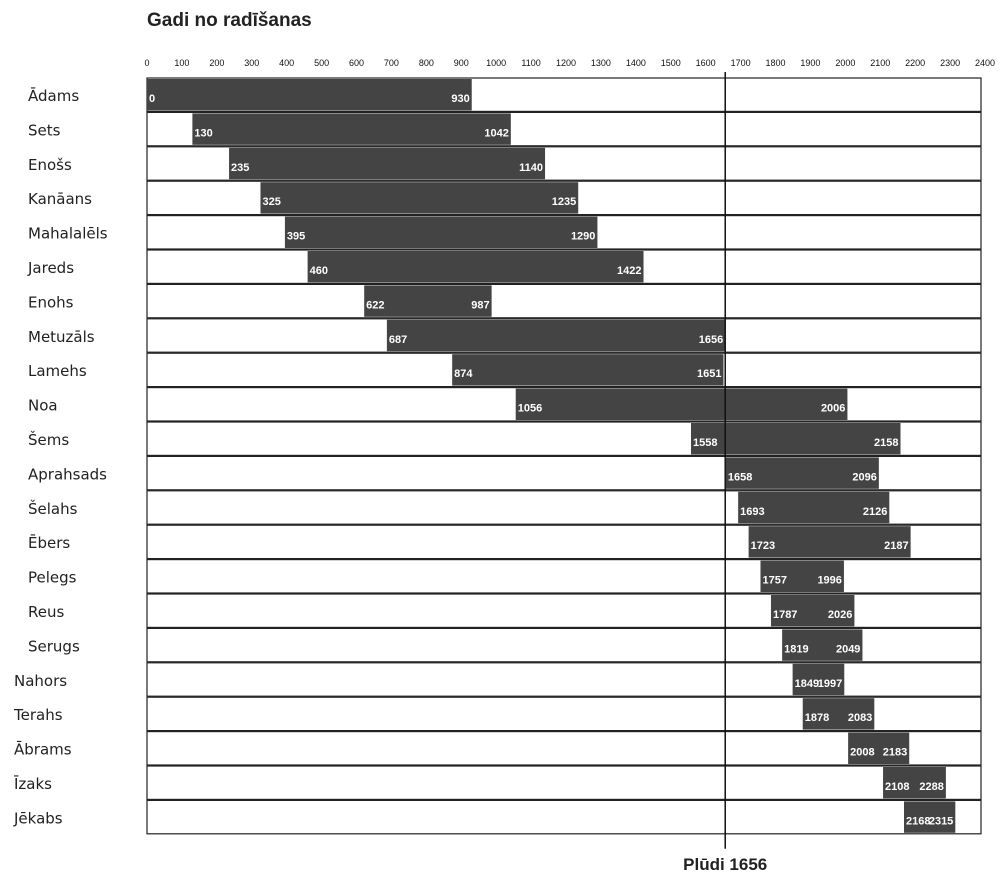 Image resolution: width=1004 pixels, height=877 pixels. What do you see at coordinates (40, 681) in the screenshot?
I see `person-name: Nahors` at bounding box center [40, 681].